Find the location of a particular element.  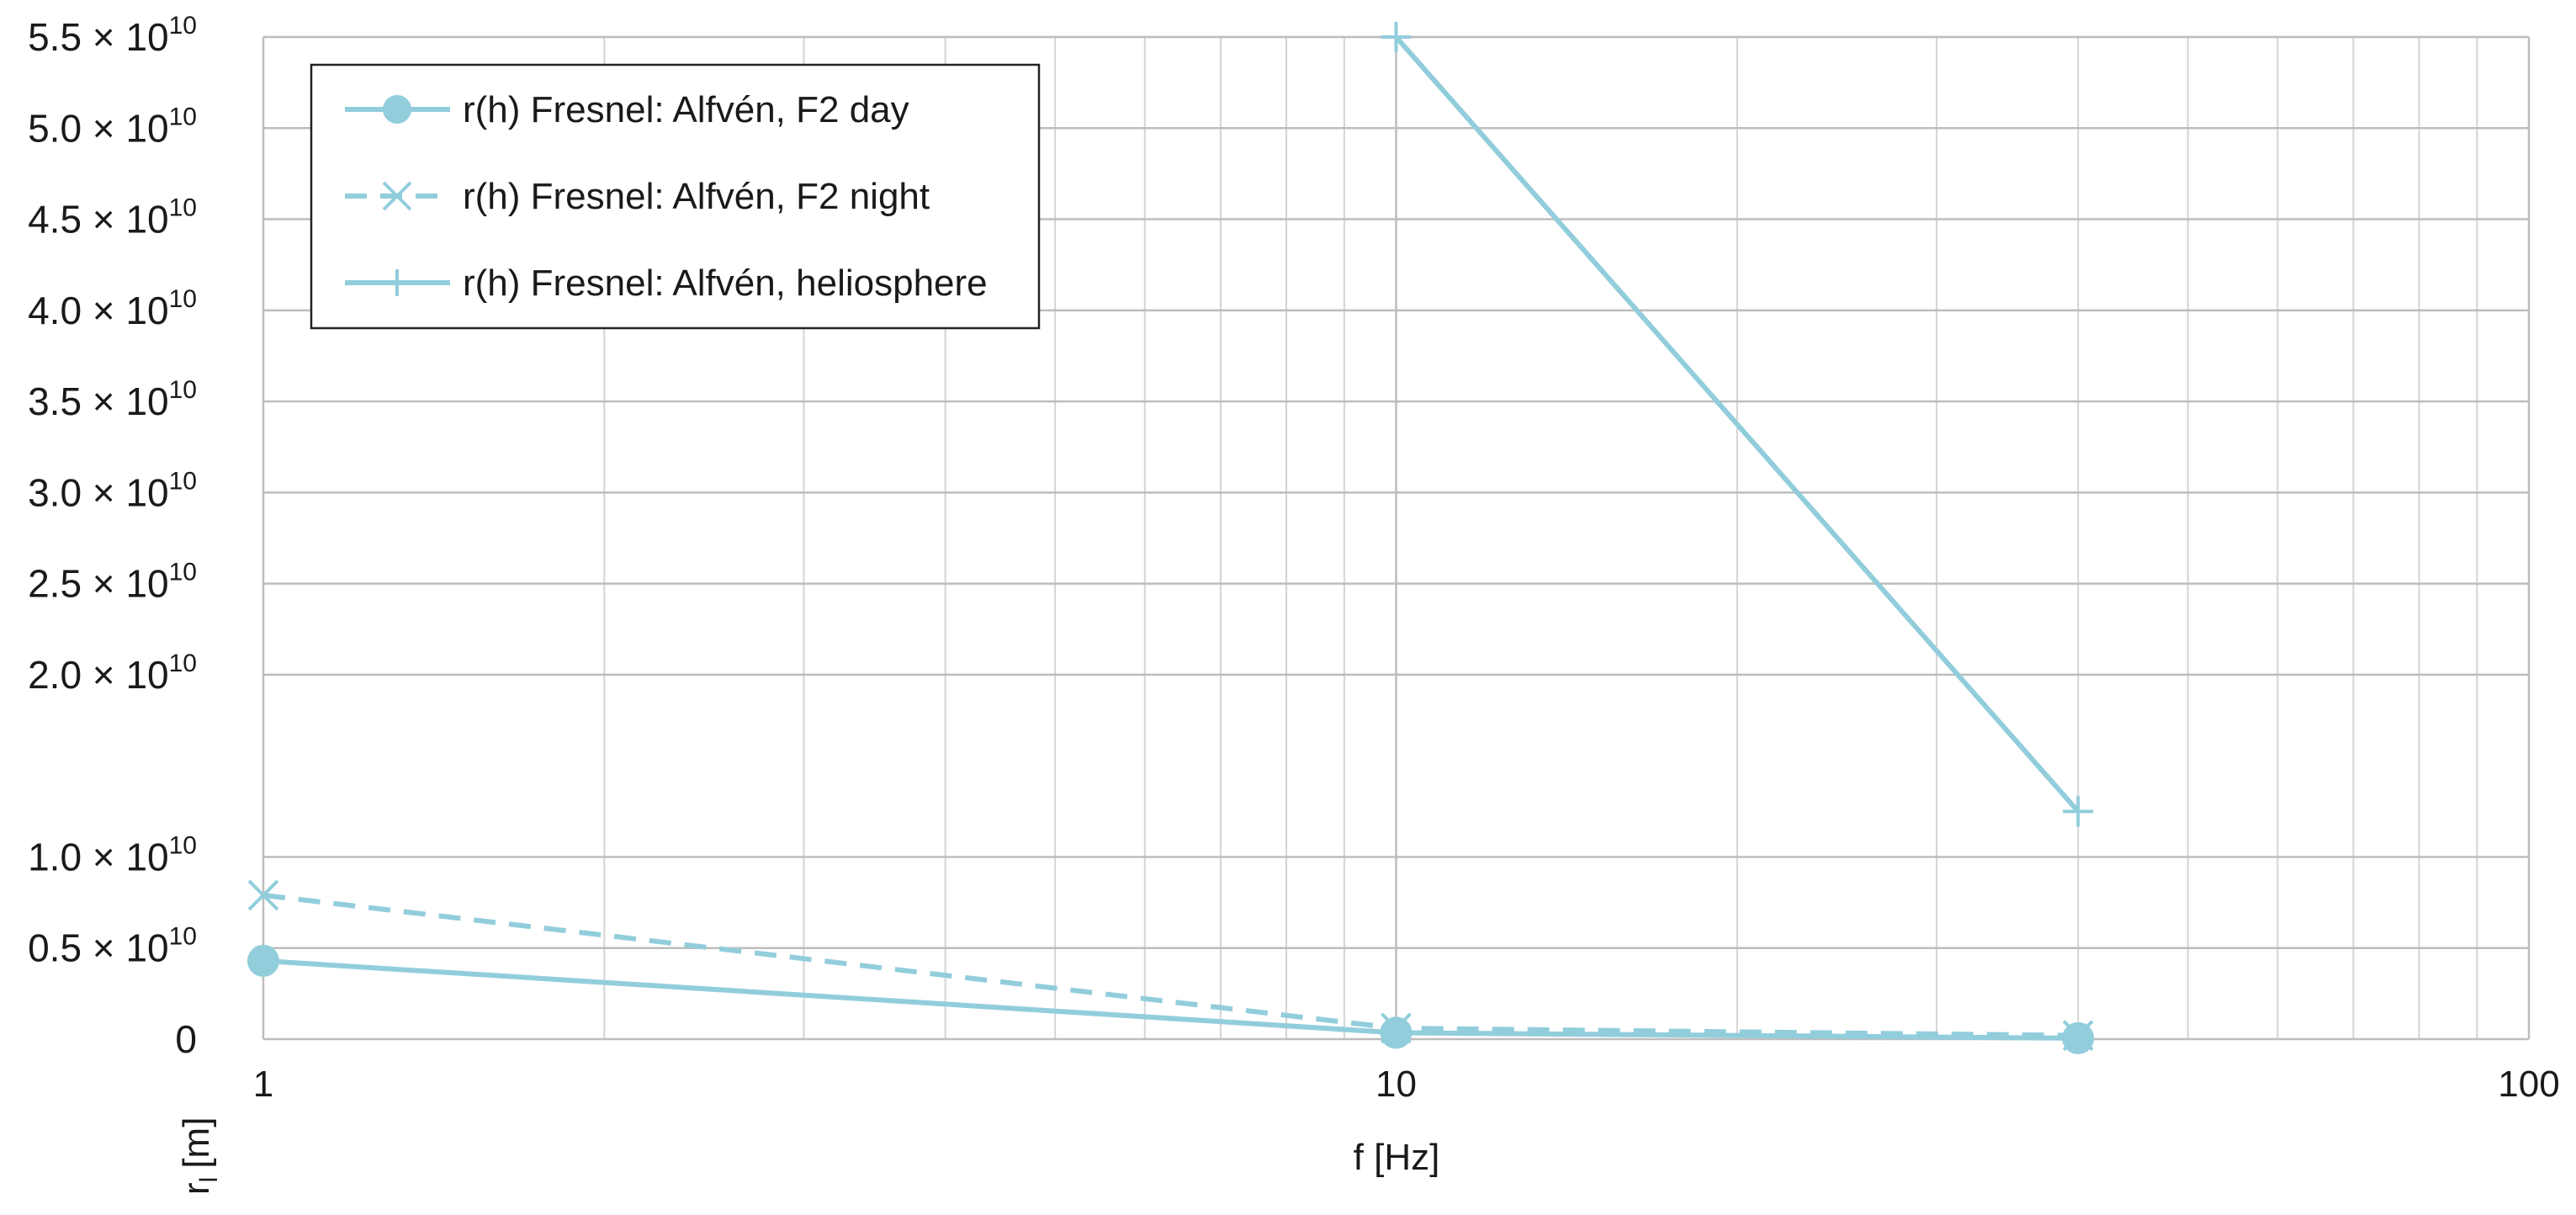

y-axis-label-main: r is located at coordinates (196, 1188).